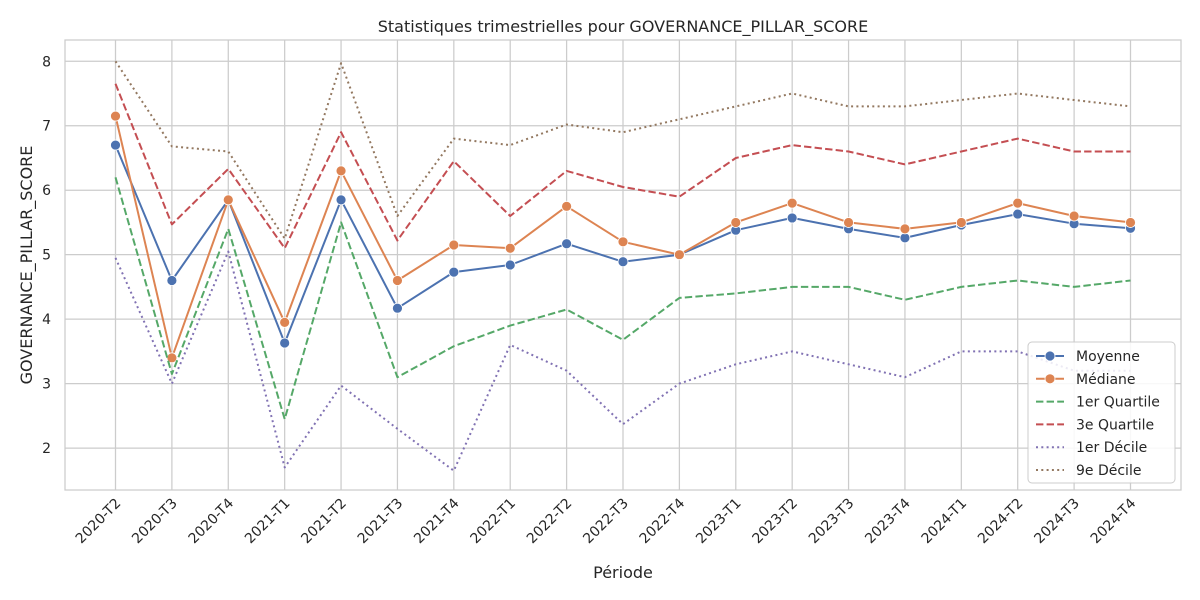  I want to click on legend-item: Moyenne, so click(1088, 357).